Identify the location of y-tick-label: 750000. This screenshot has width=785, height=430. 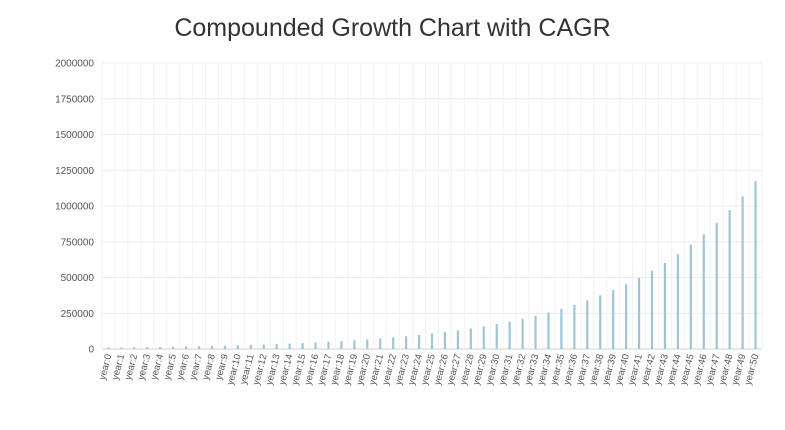
(78, 242).